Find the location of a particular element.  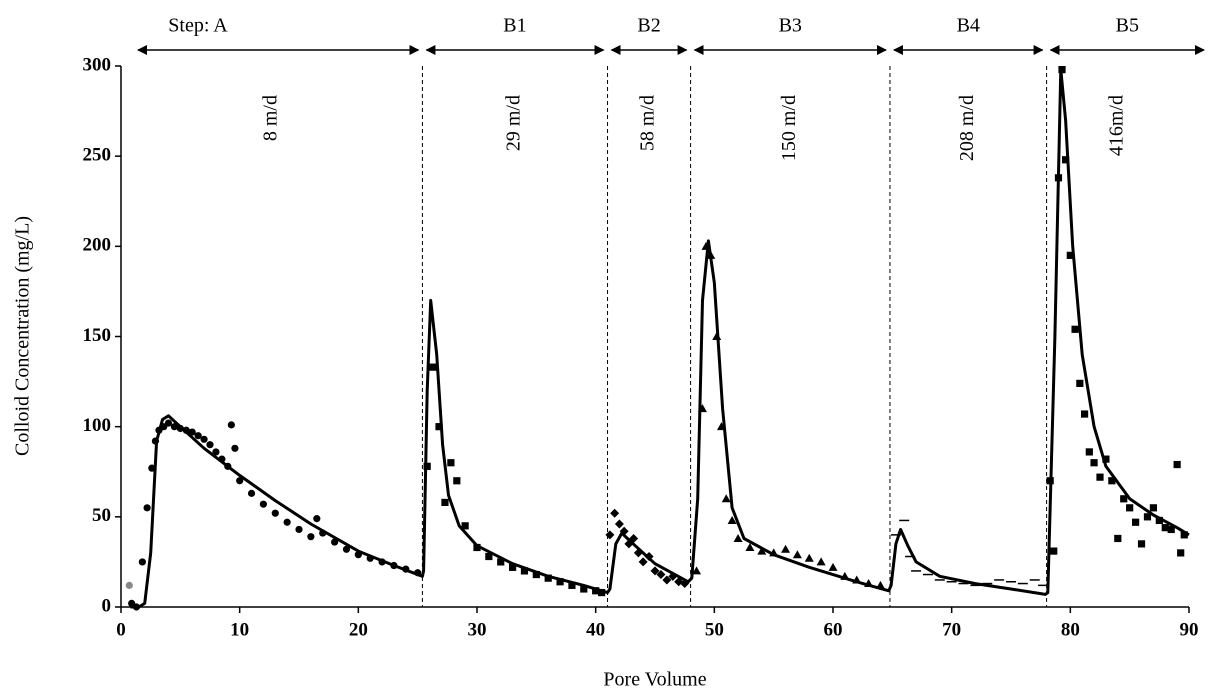

step-rate: 150 m/d is located at coordinates (789, 128).